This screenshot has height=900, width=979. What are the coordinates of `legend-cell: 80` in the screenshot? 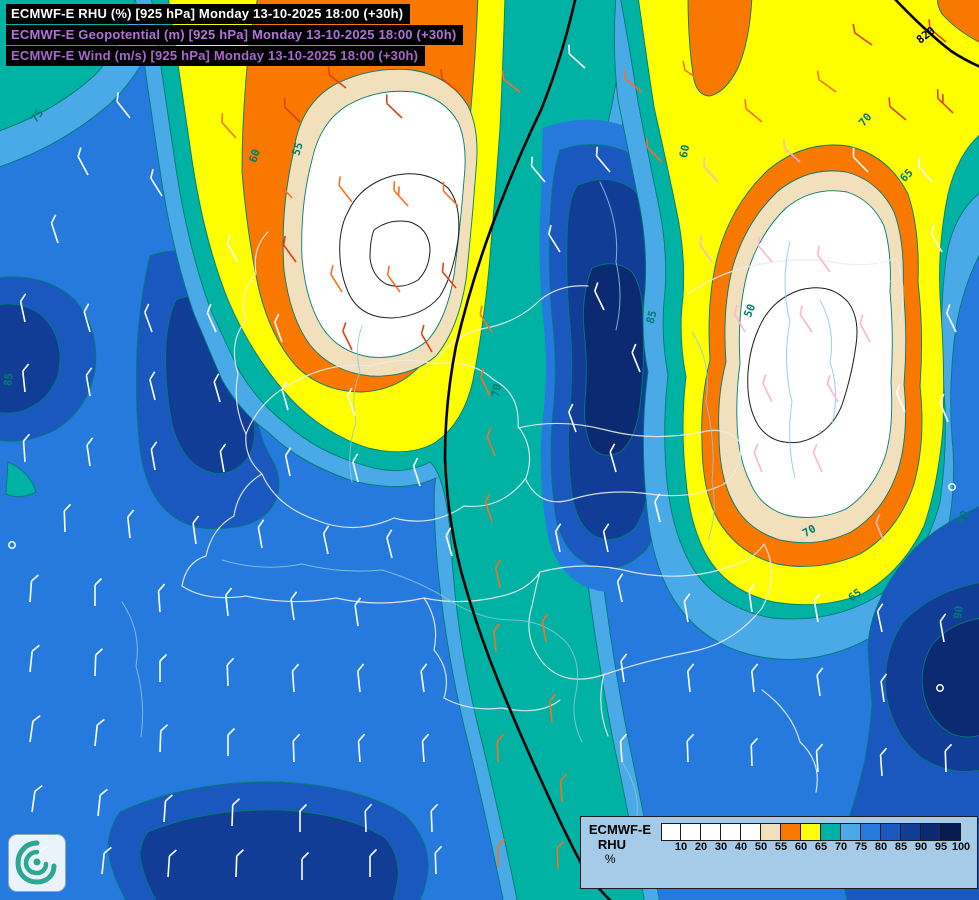 It's located at (873, 838).